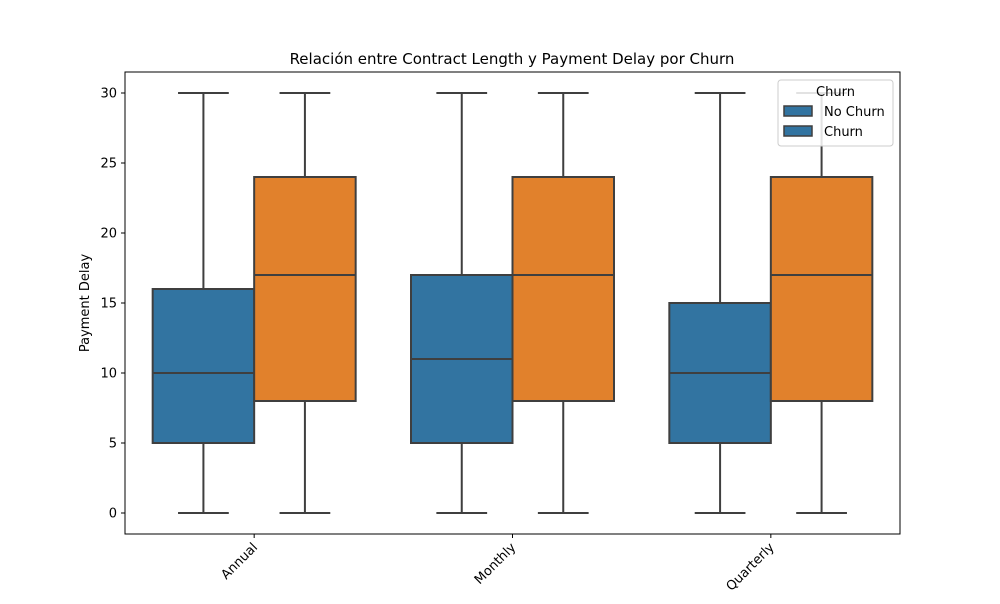  Describe the element at coordinates (108, 304) in the screenshot. I see `y-tick-label: 15` at that location.